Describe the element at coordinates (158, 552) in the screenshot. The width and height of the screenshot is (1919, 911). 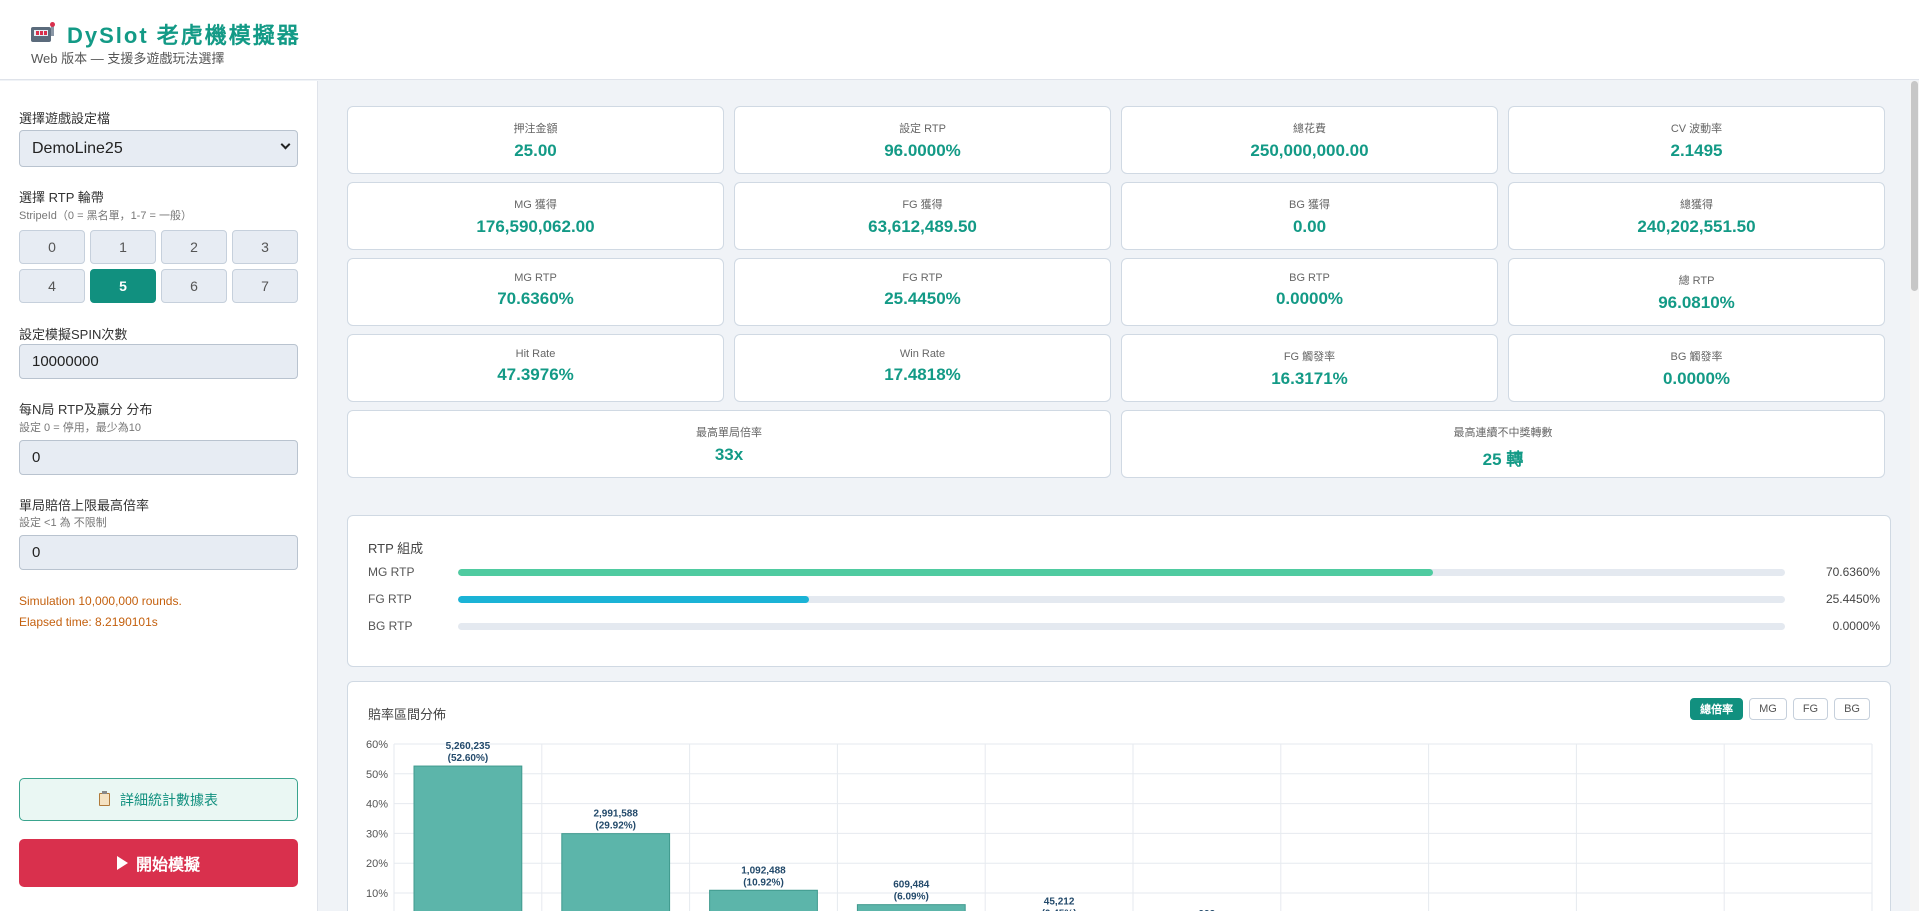
I see `cap-input: 0` at that location.